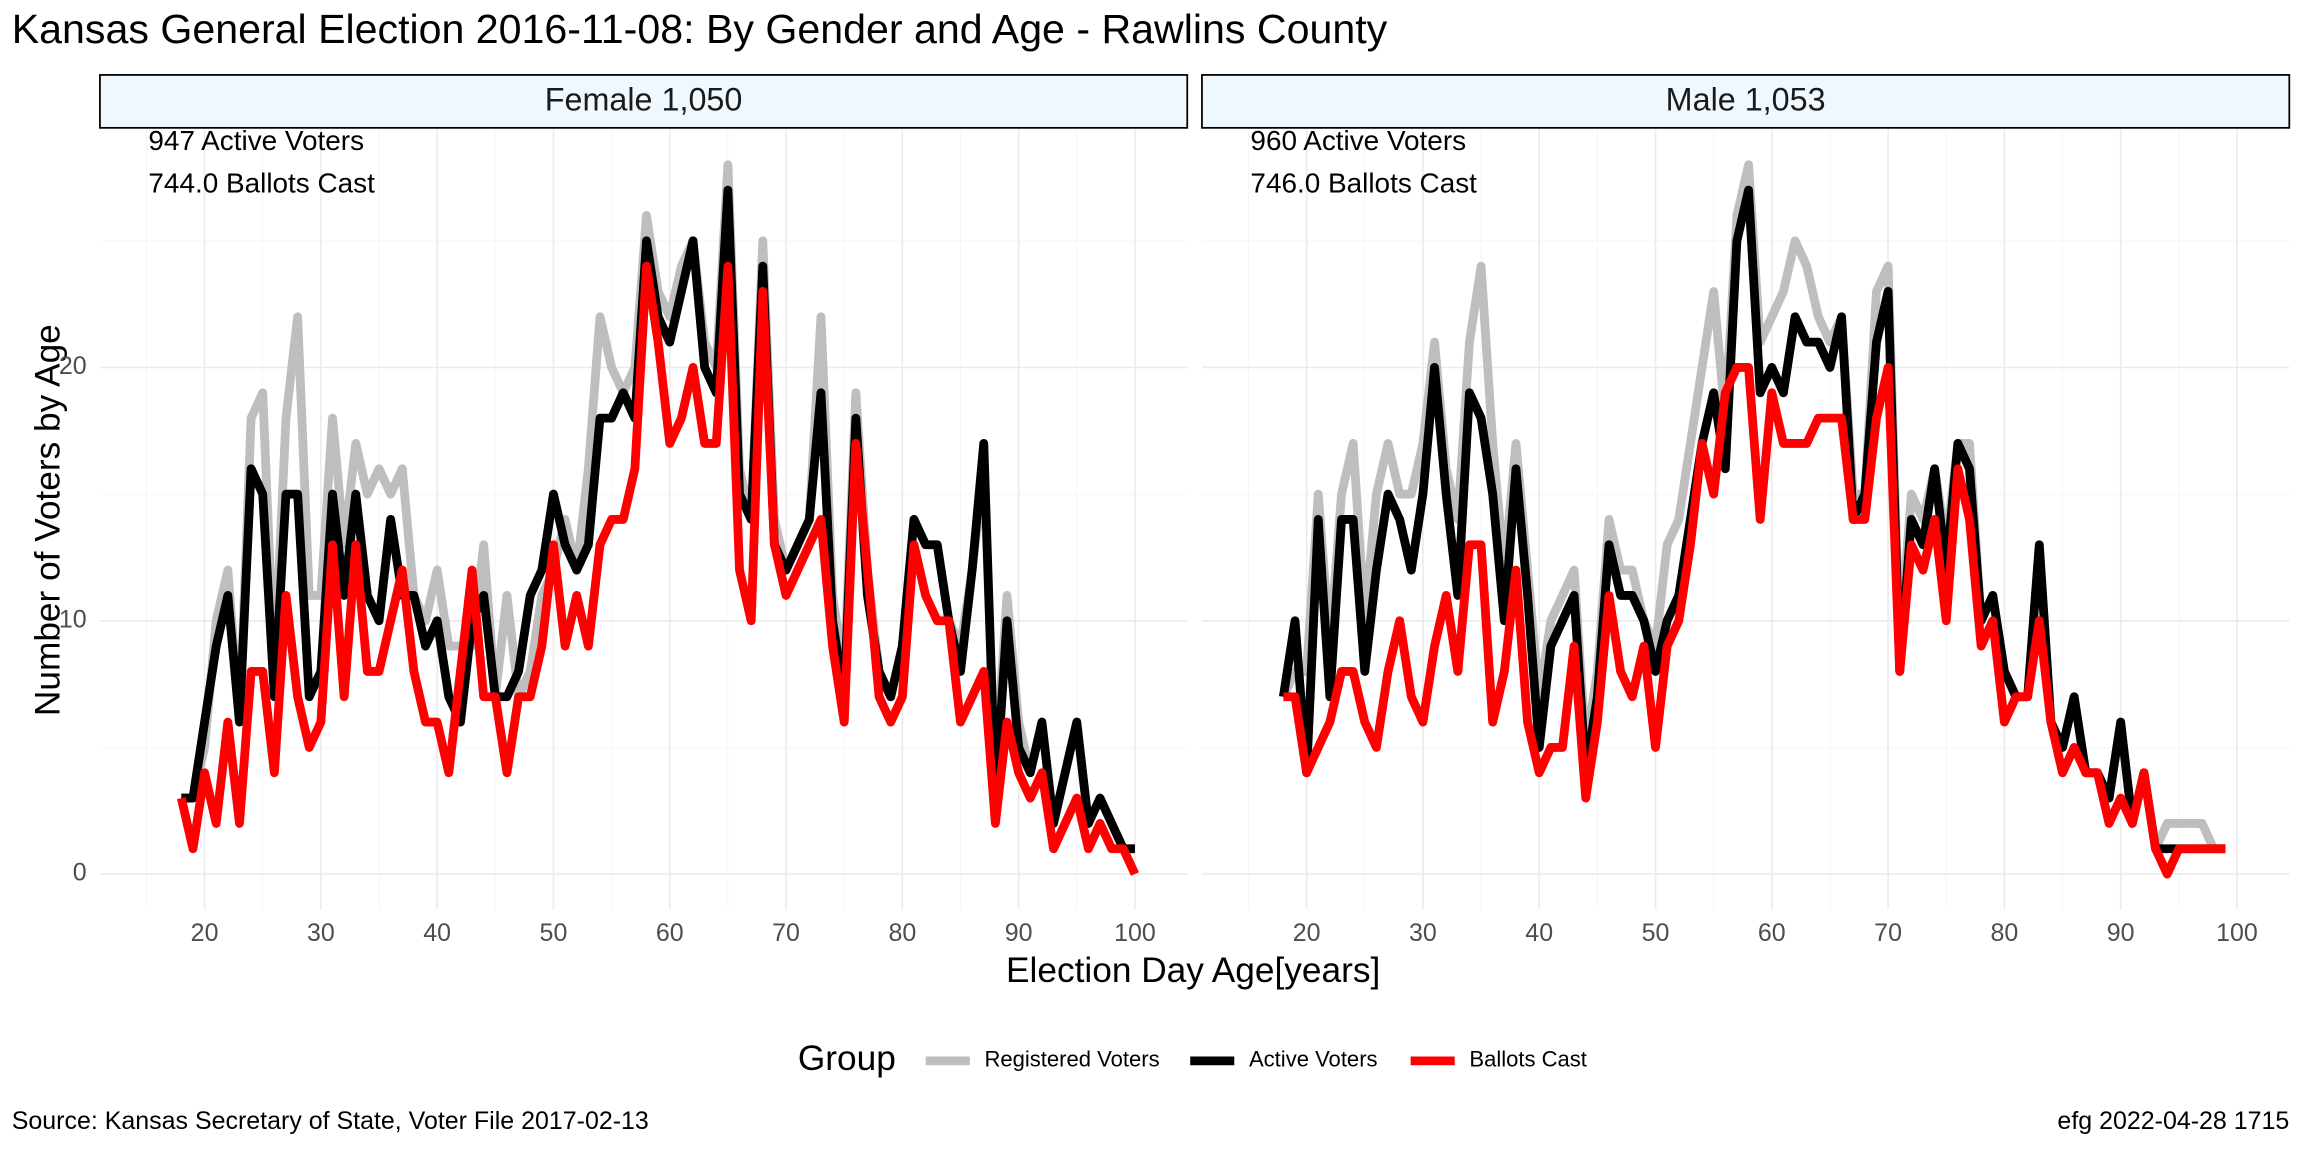  What do you see at coordinates (80, 873) in the screenshot?
I see `y-tick-label: 0` at bounding box center [80, 873].